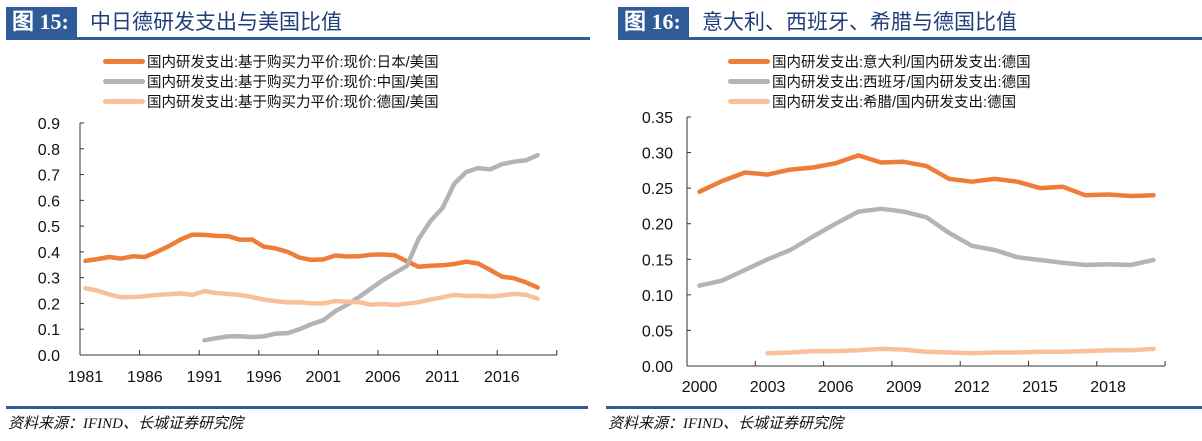  I want to click on x-tick-label: 2011, so click(442, 377).